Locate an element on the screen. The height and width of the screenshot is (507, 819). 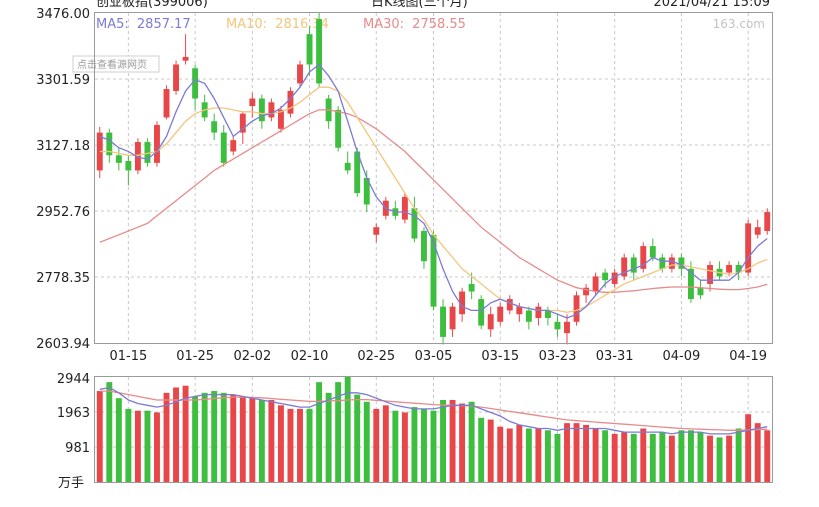
ma5-legend: MA5: 2857.17 is located at coordinates (143, 24).